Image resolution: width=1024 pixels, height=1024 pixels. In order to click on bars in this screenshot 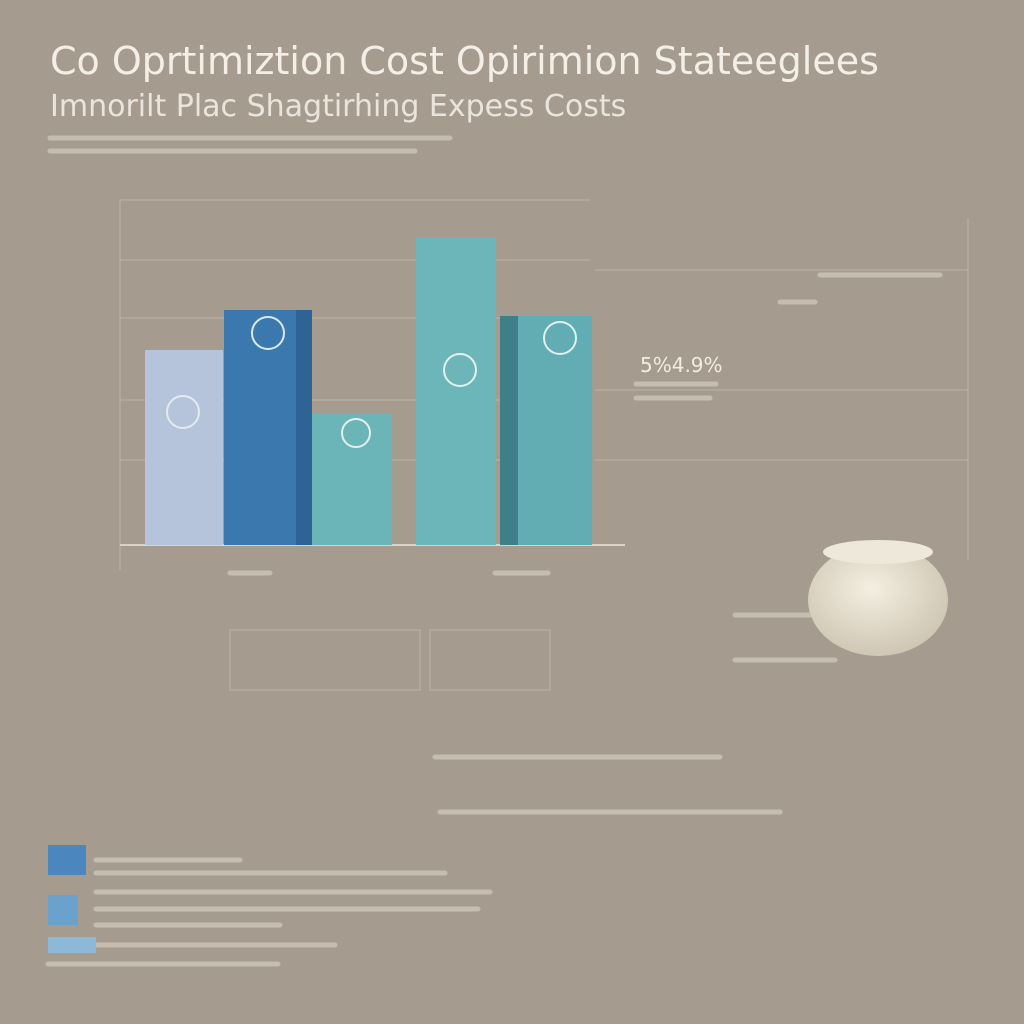, I will do `click(368, 391)`.